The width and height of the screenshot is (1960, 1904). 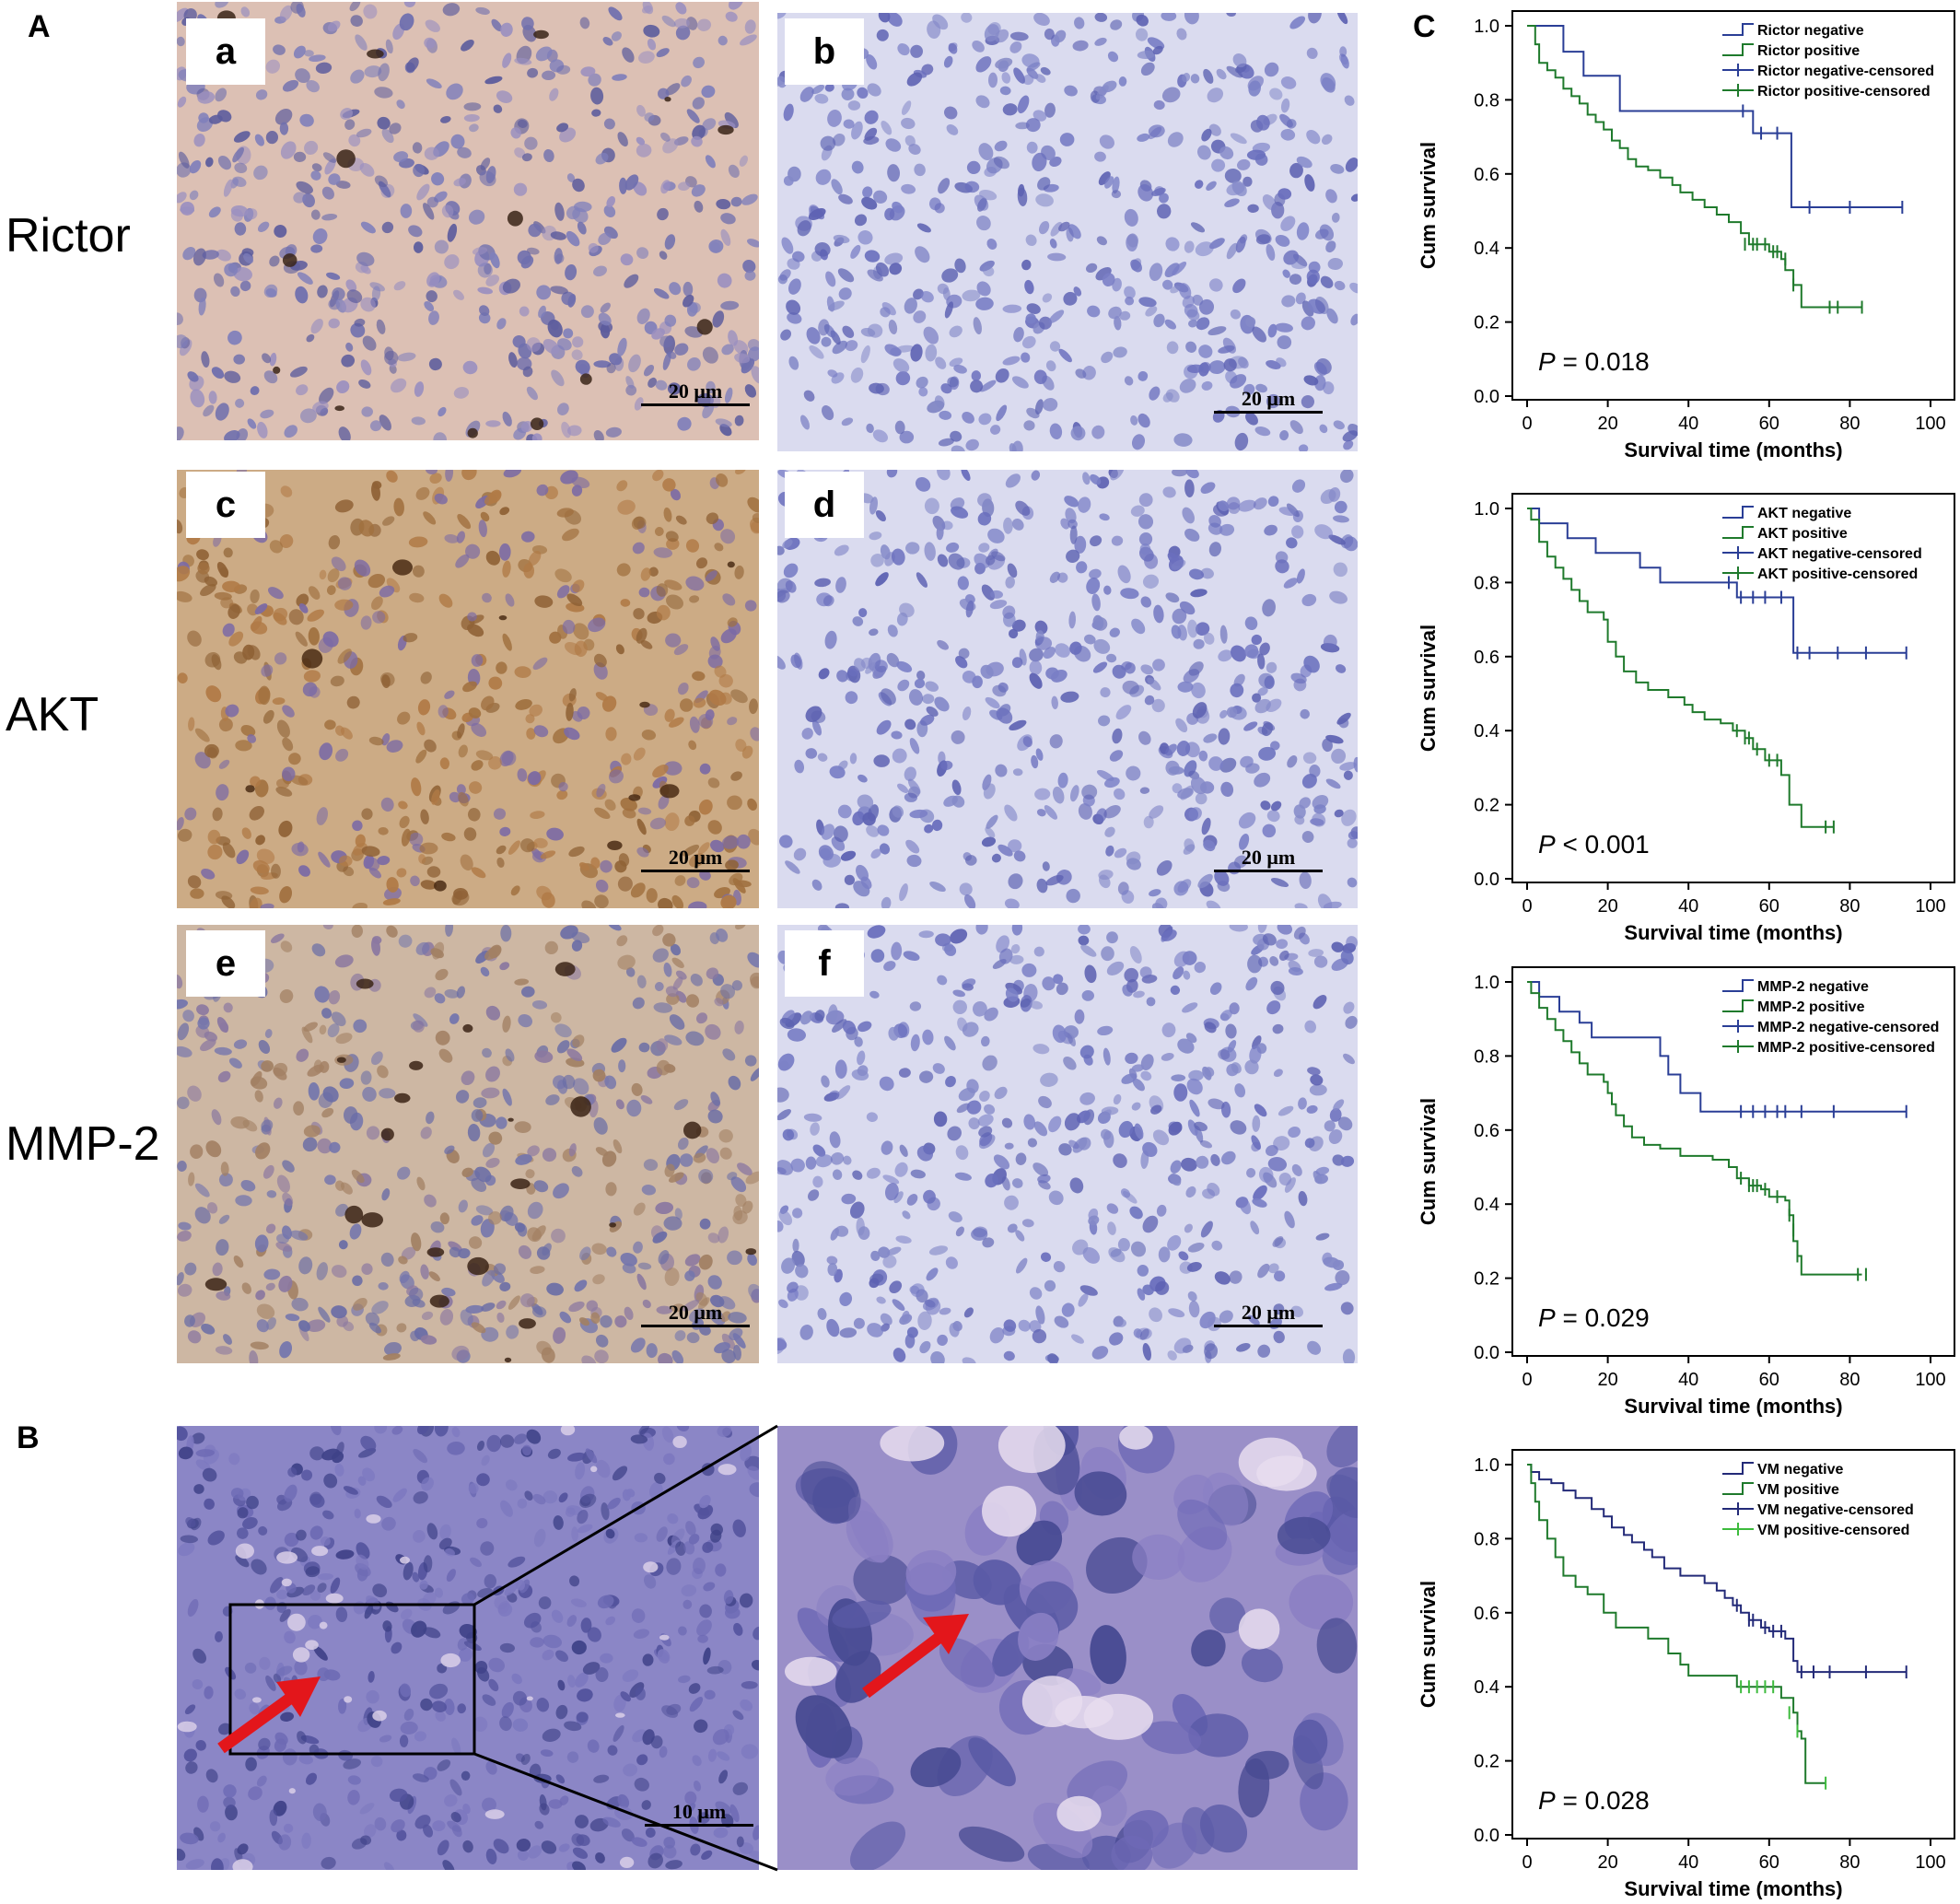 I want to click on scale-bar-c: 20 μm, so click(x=695, y=859).